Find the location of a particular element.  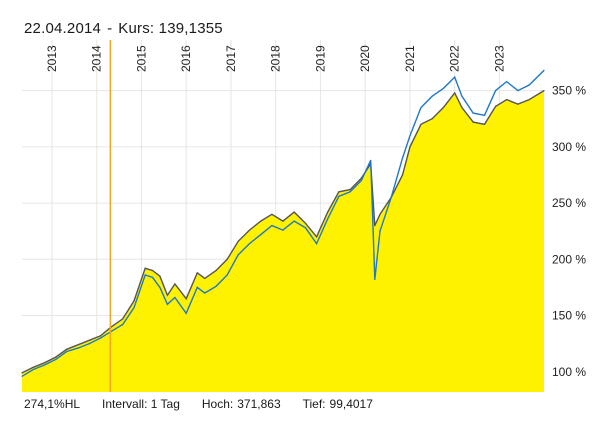

x-tick-label: 2018 is located at coordinates (276, 58).